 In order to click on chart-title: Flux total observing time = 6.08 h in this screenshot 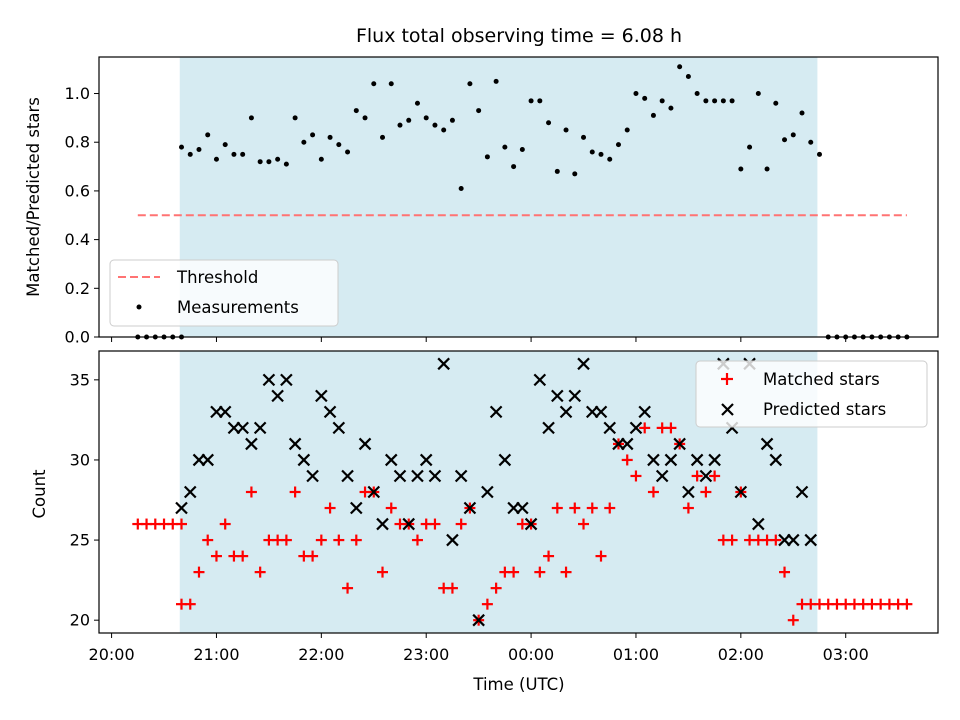, I will do `click(519, 36)`.